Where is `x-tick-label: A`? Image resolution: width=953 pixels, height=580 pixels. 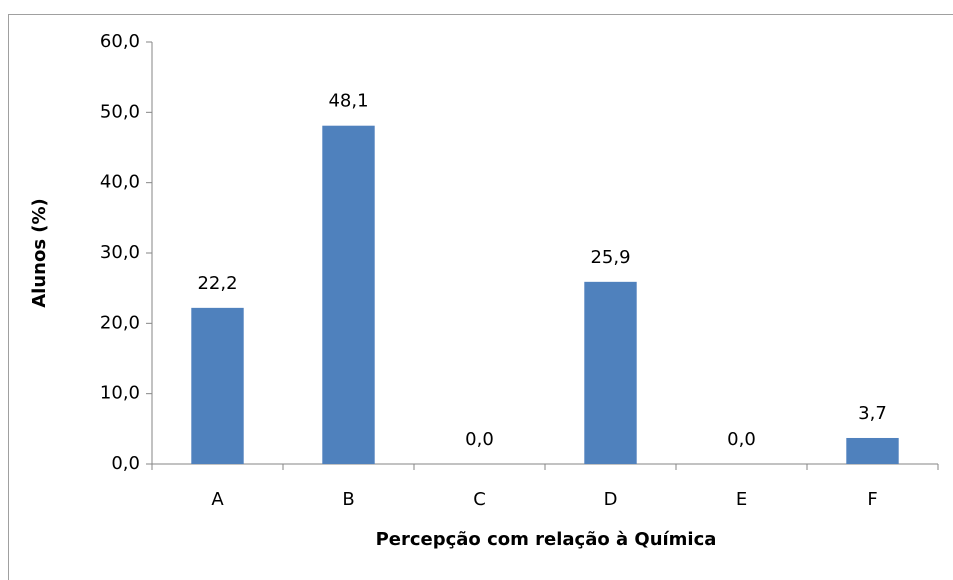
x-tick-label: A is located at coordinates (217, 499).